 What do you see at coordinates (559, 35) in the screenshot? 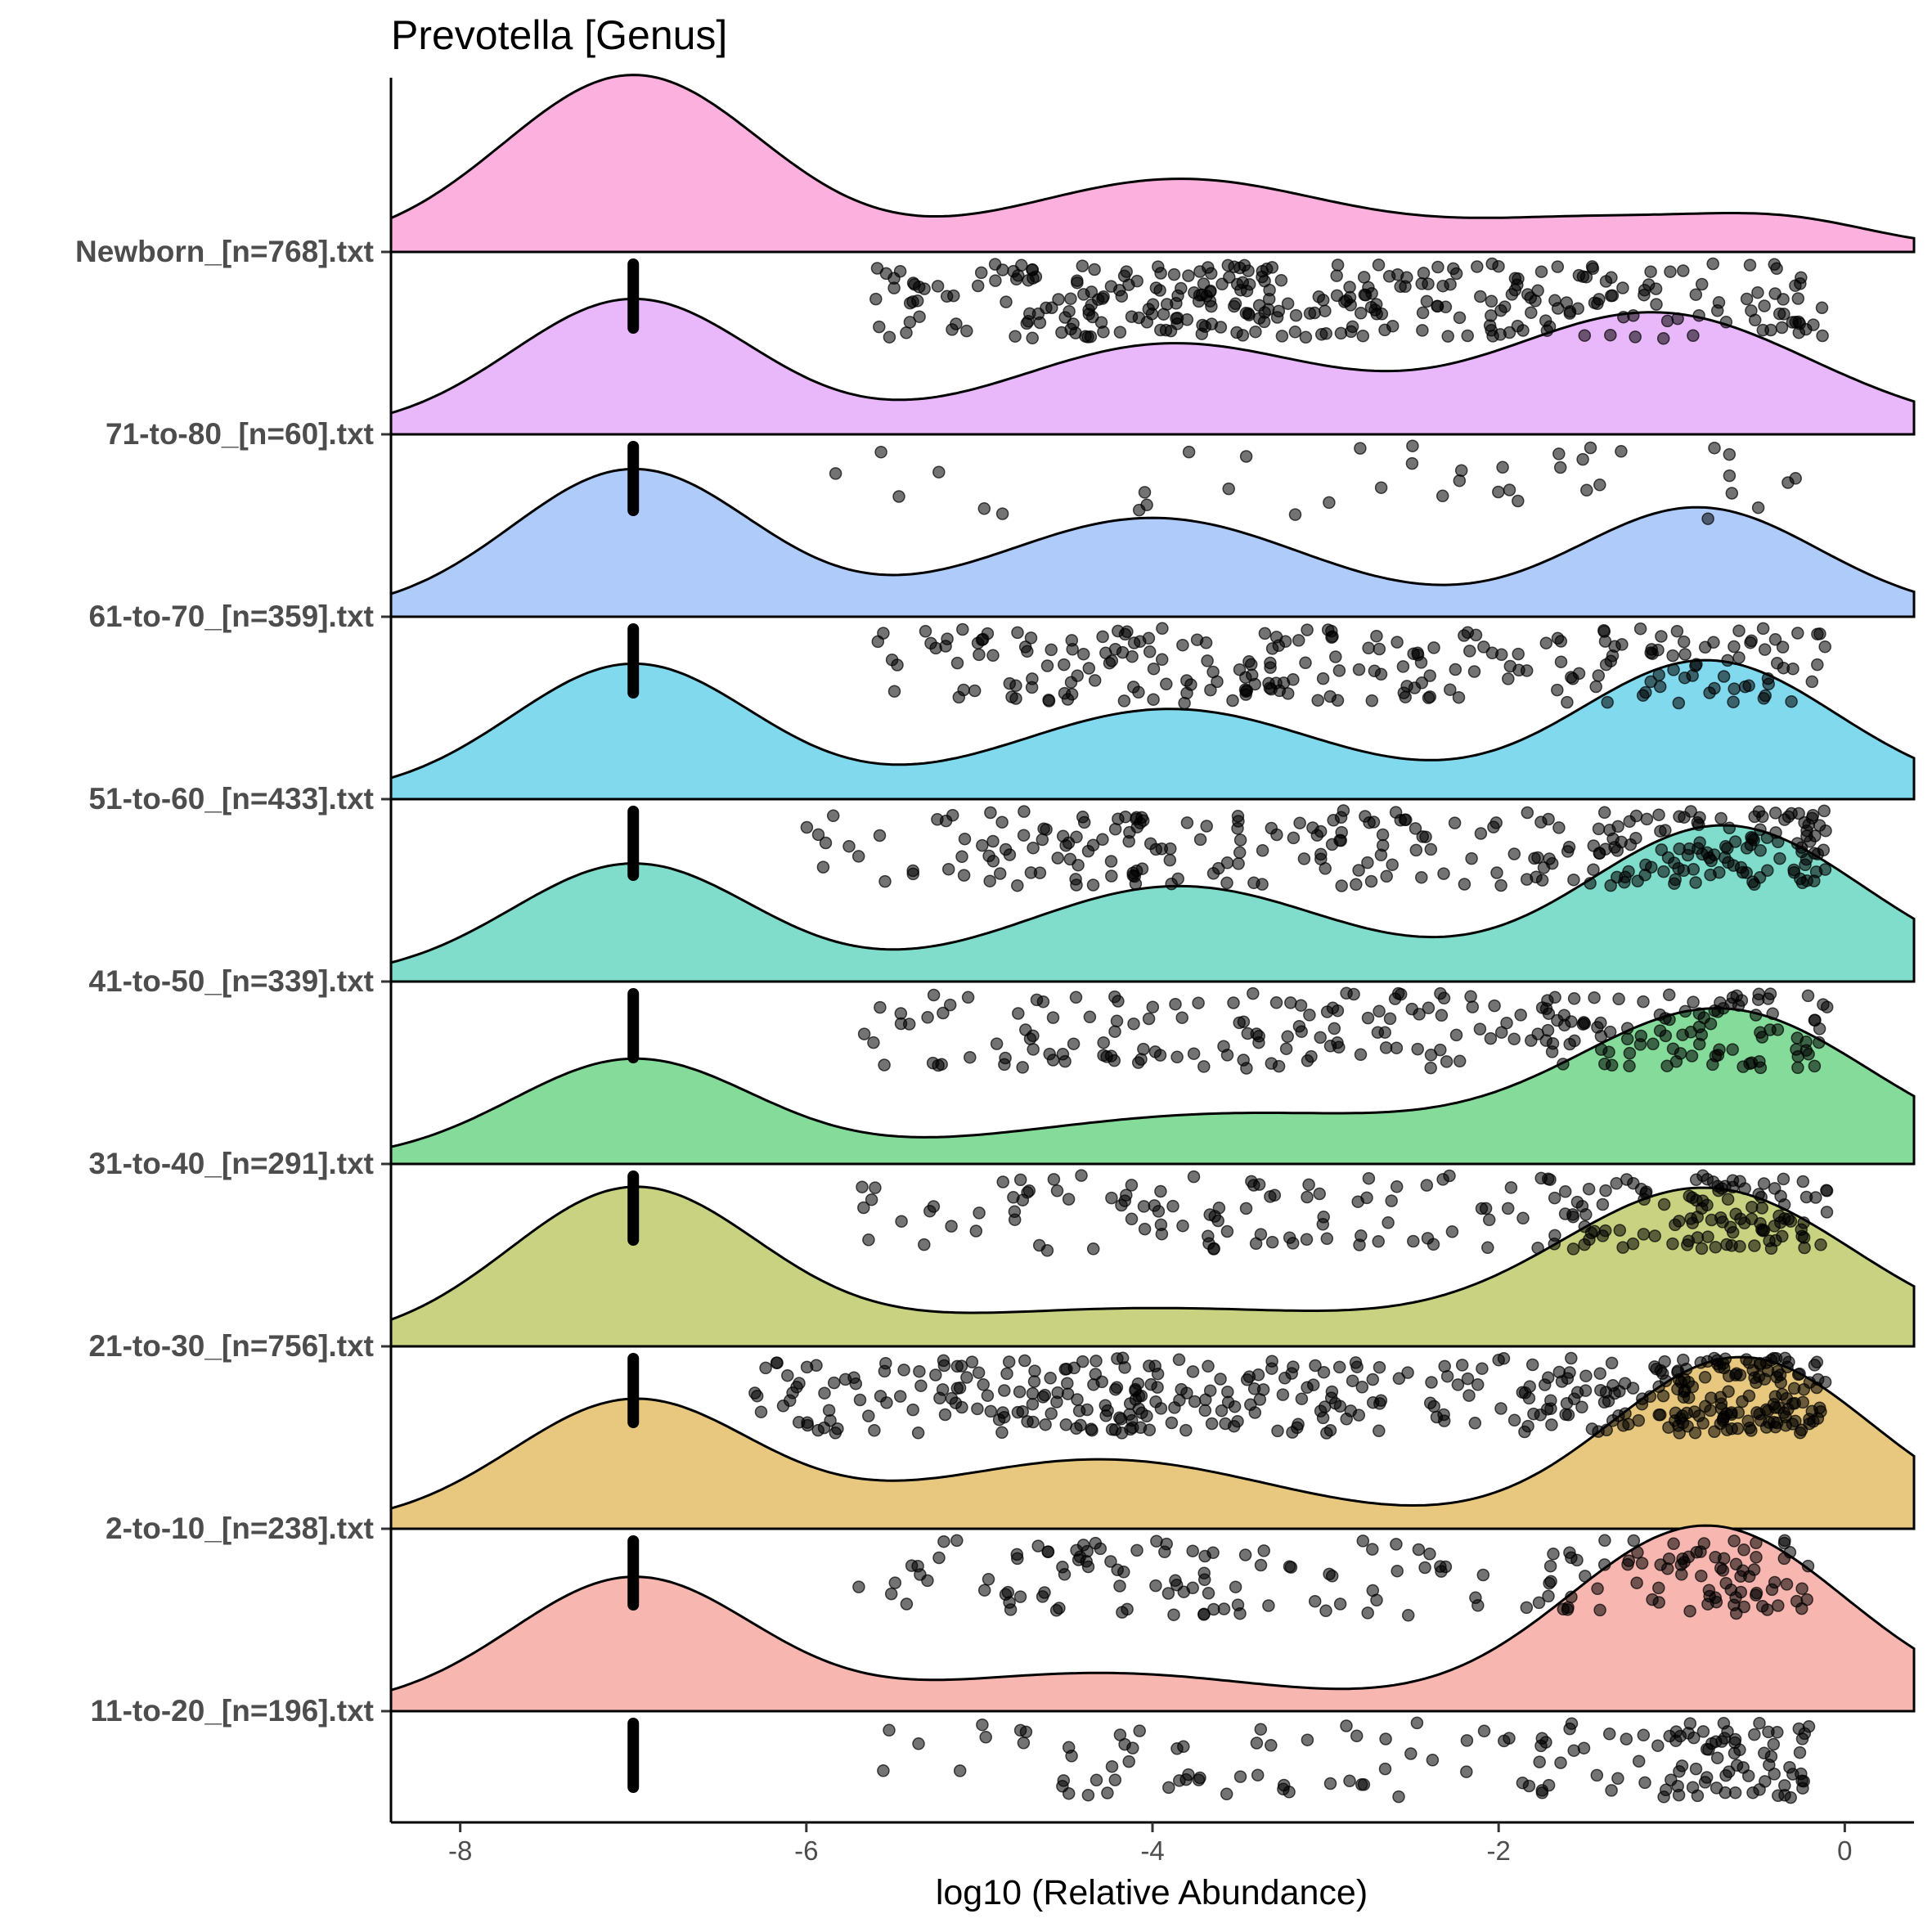
I see `chart-title: Prevotella [Genus]` at bounding box center [559, 35].